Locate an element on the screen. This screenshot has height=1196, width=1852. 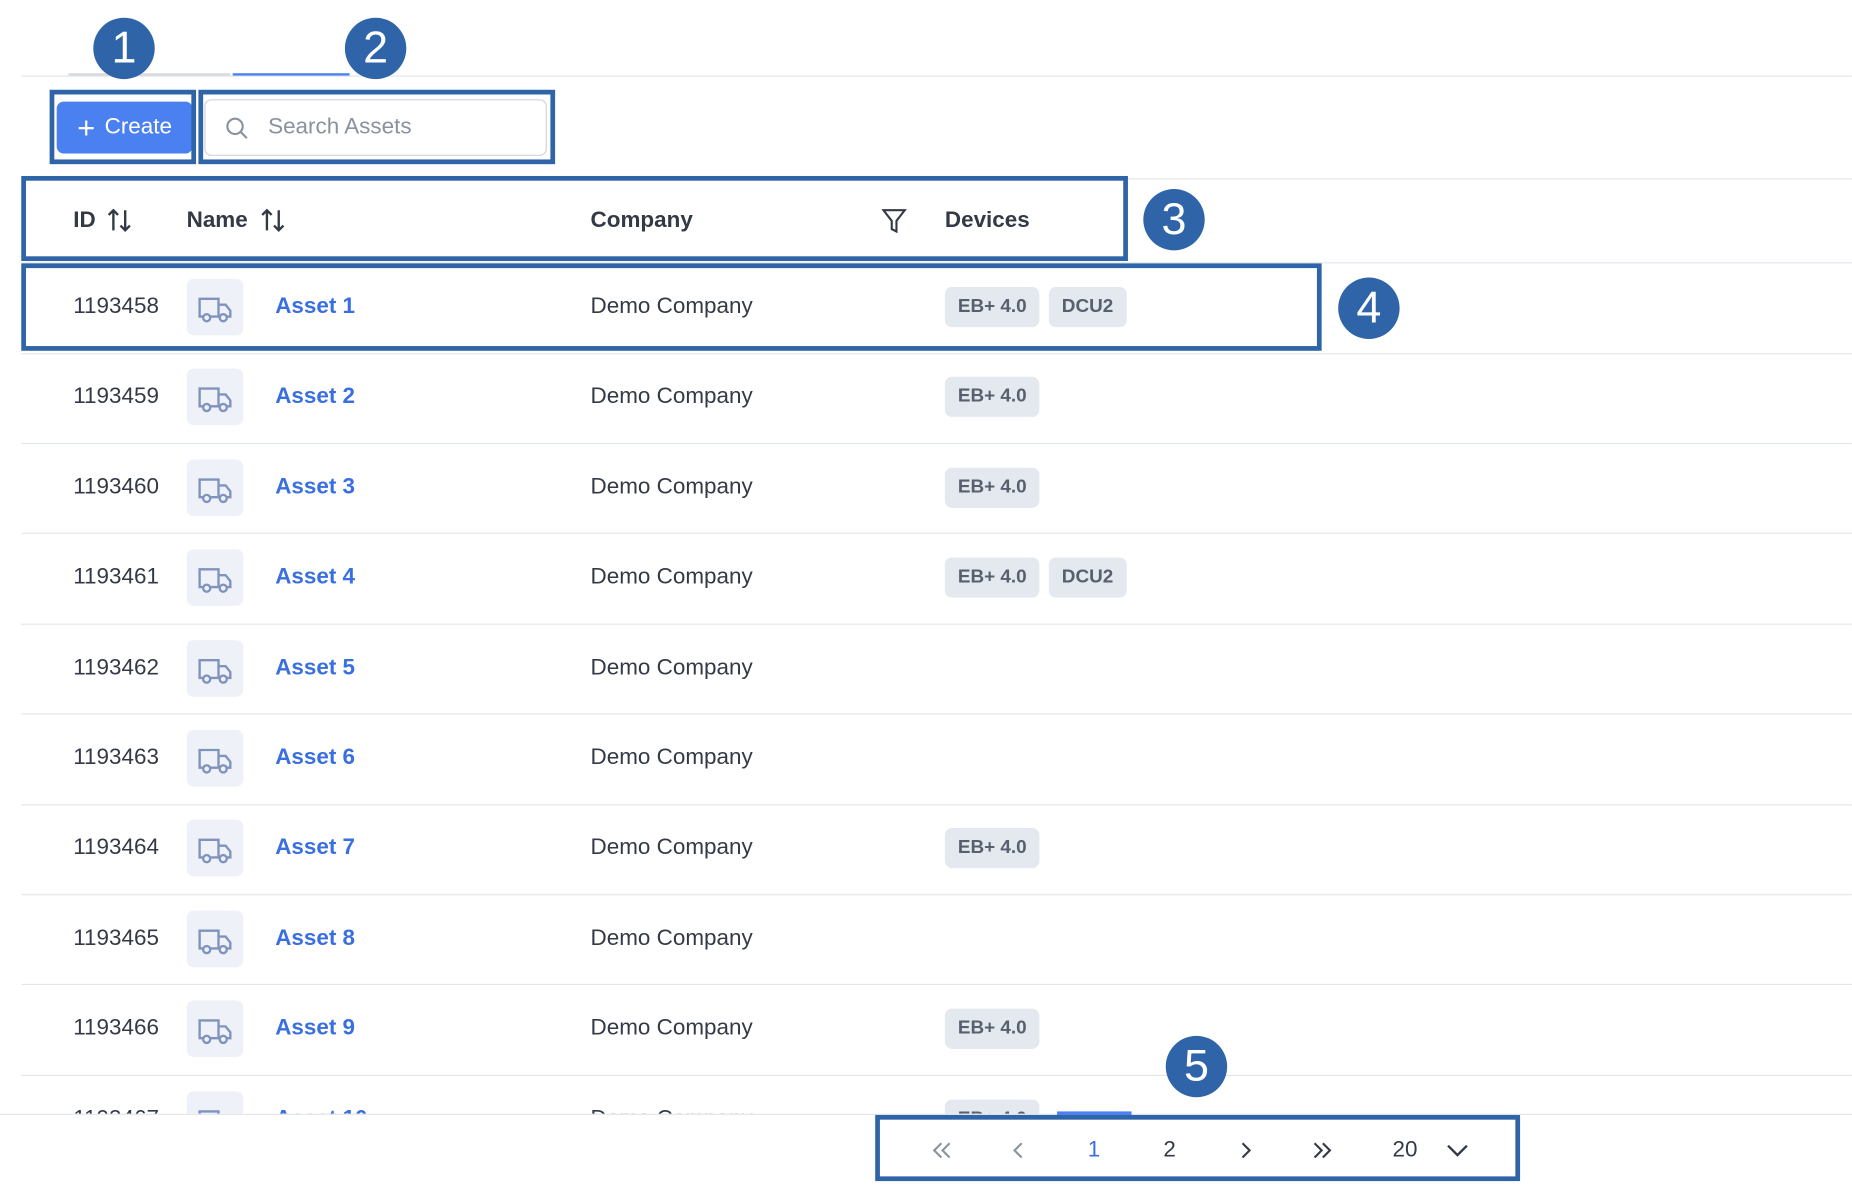
asset-id: 1193463 is located at coordinates (116, 758).